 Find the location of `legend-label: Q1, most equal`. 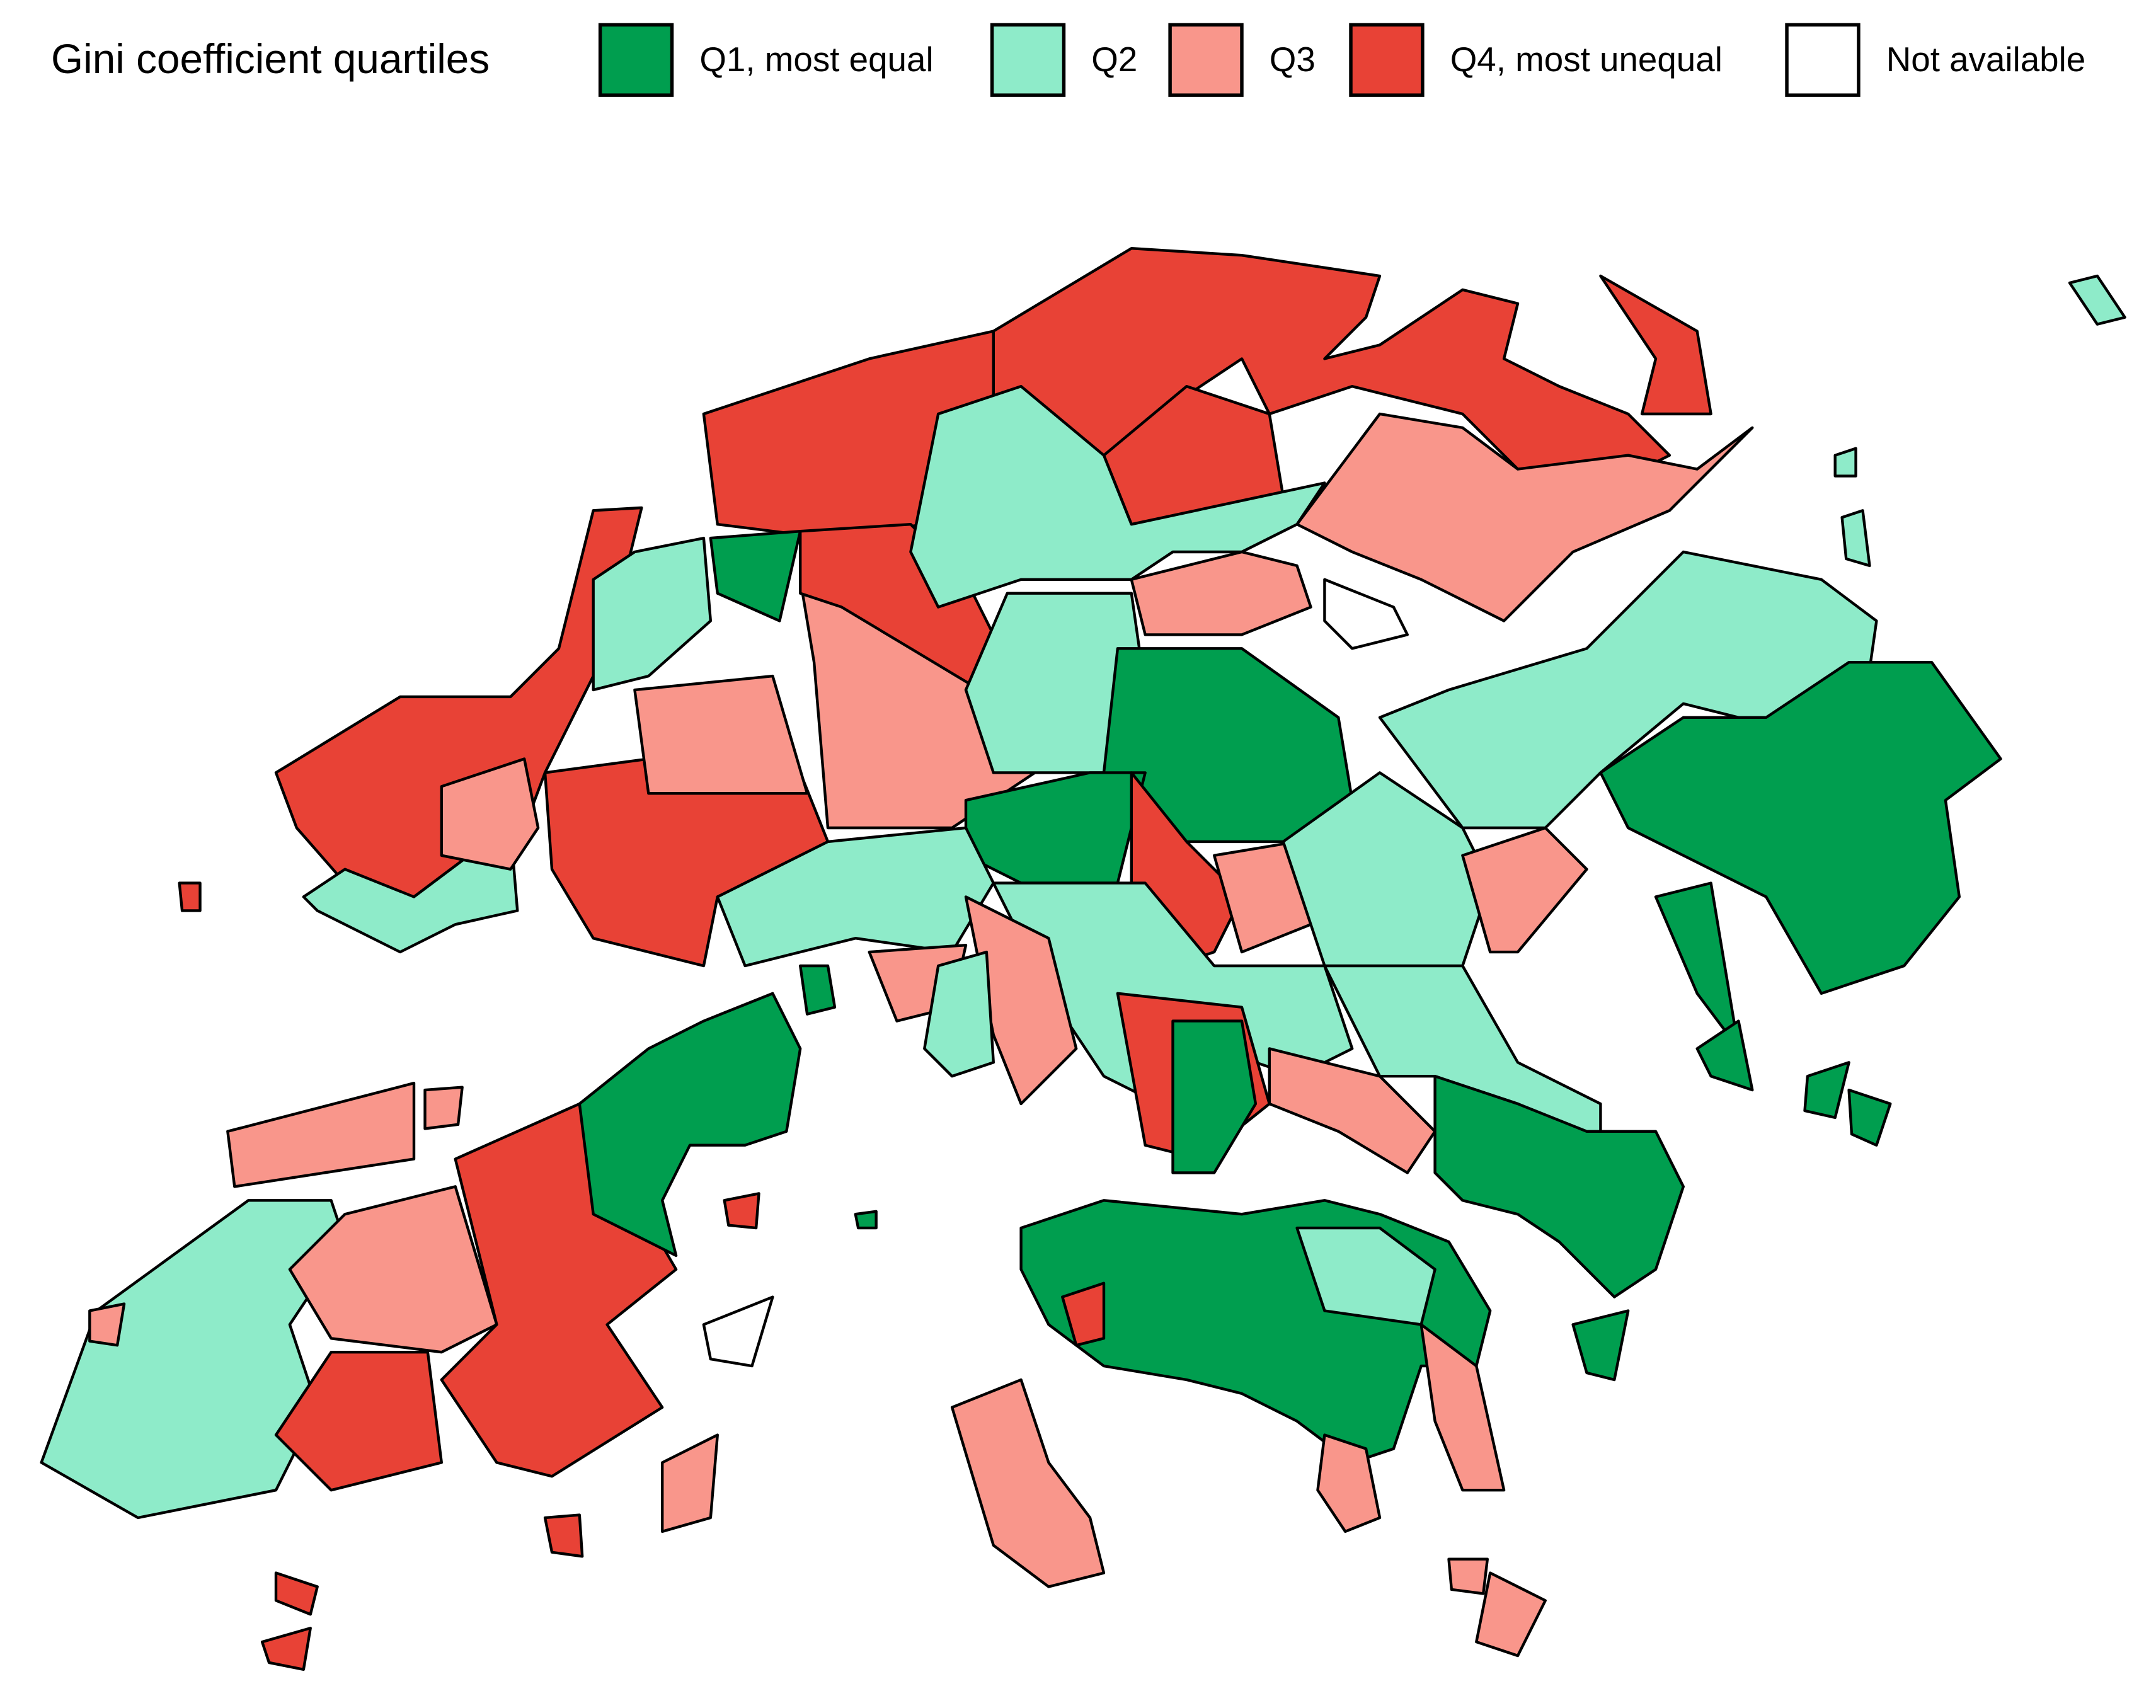

legend-label: Q1, most equal is located at coordinates (816, 59).